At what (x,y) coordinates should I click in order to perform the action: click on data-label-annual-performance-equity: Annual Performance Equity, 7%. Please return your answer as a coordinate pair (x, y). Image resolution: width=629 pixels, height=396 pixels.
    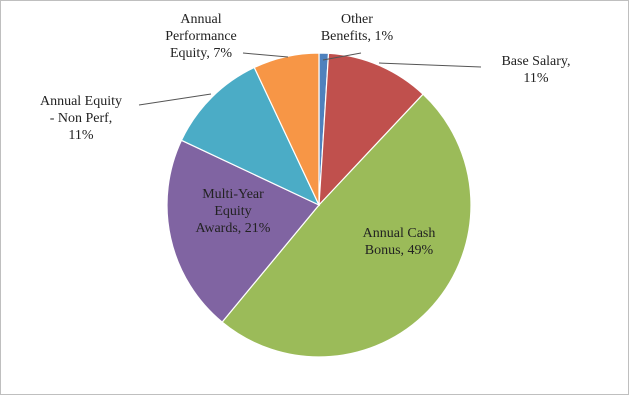
    Looking at the image, I should click on (201, 36).